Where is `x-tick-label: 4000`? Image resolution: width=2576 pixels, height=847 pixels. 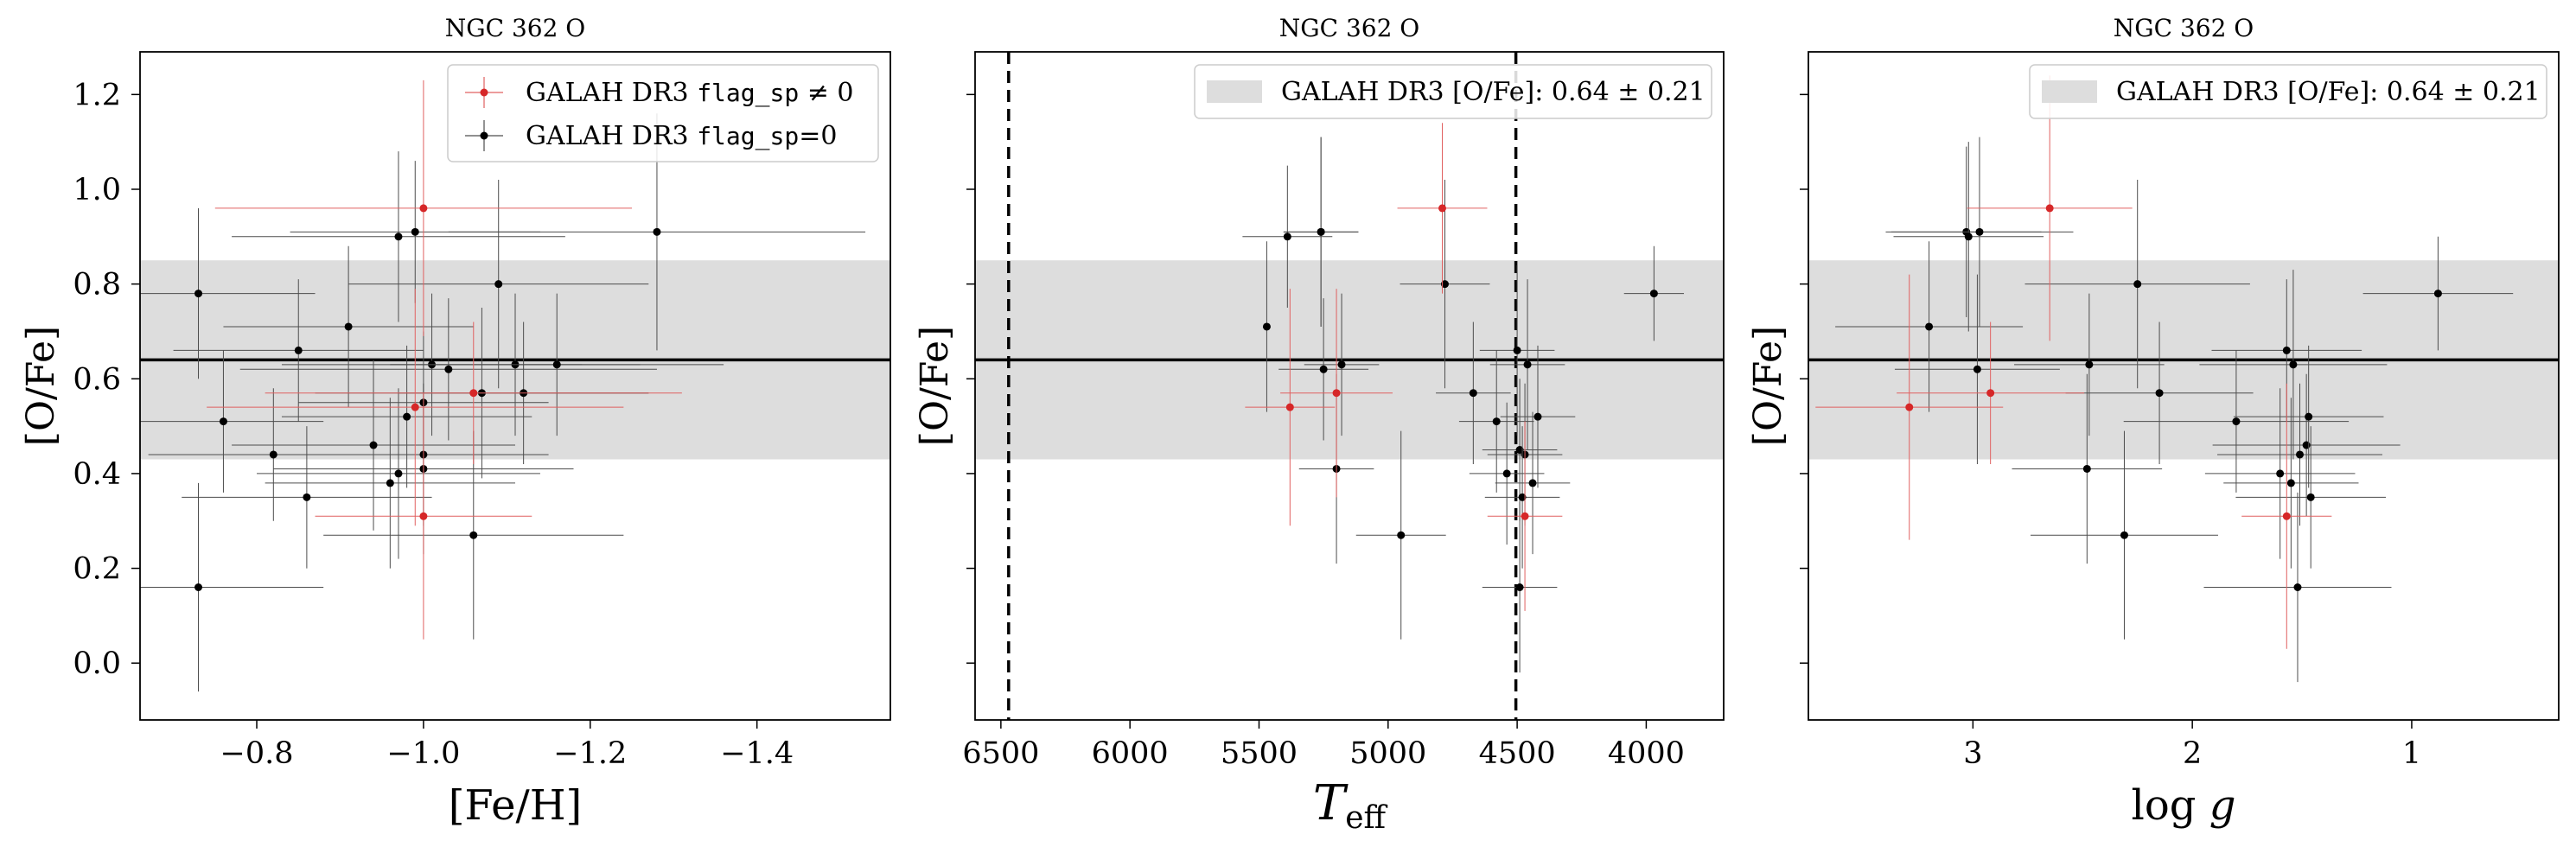
x-tick-label: 4000 is located at coordinates (1646, 753).